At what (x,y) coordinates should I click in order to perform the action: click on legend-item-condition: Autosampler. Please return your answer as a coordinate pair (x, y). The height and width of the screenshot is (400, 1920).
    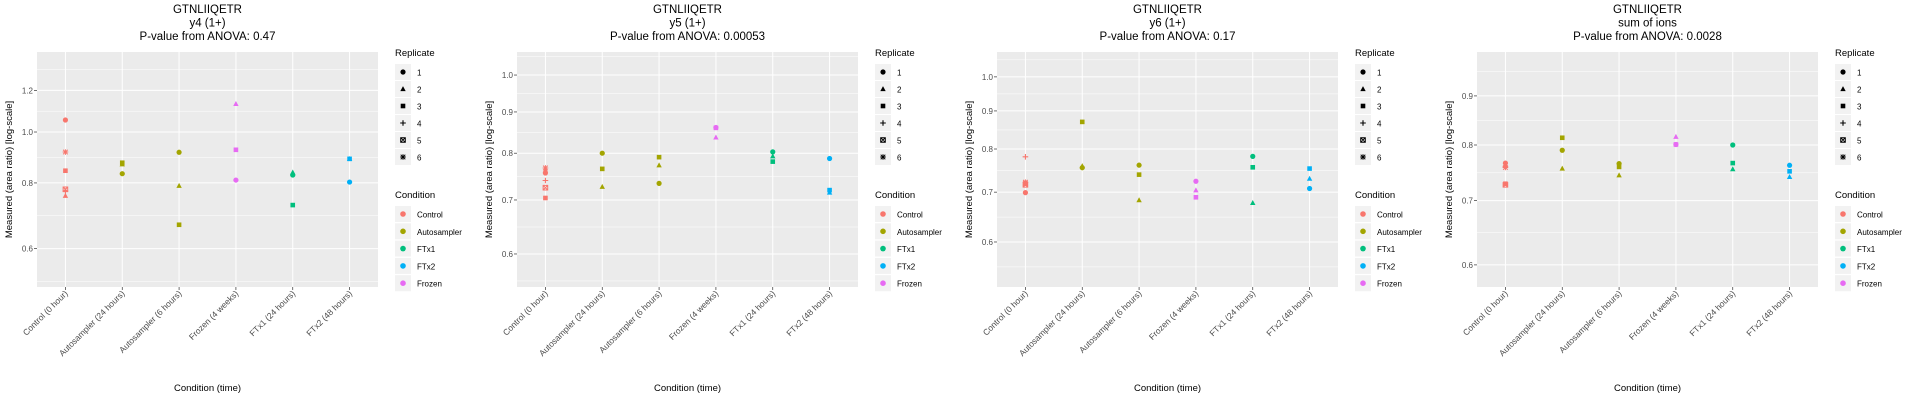
    Looking at the image, I should click on (428, 231).